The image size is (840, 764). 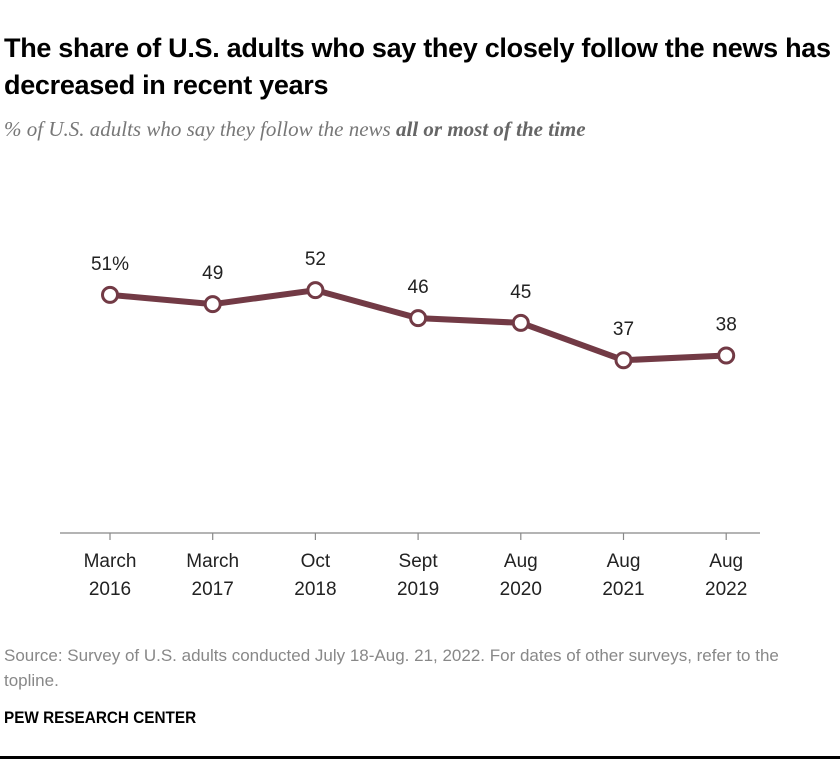 I want to click on subtitle-emphasis: all or most of the time, so click(x=490, y=129).